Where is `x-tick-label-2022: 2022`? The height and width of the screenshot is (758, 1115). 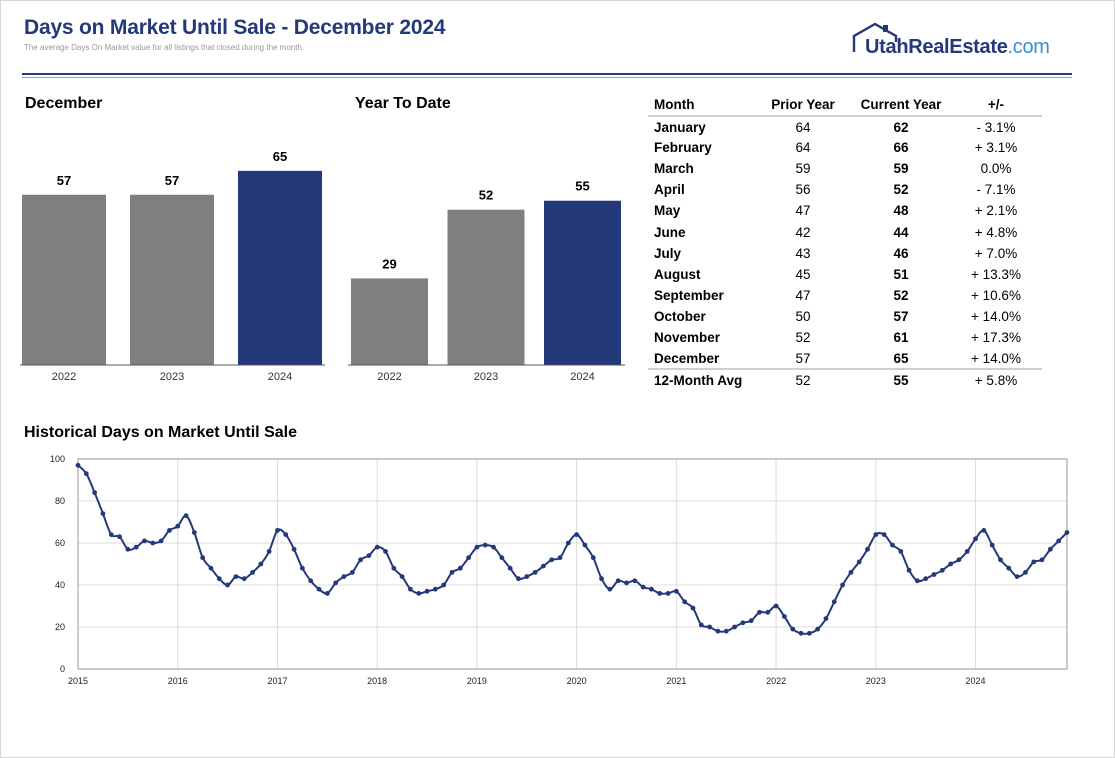
x-tick-label-2022: 2022 is located at coordinates (776, 681).